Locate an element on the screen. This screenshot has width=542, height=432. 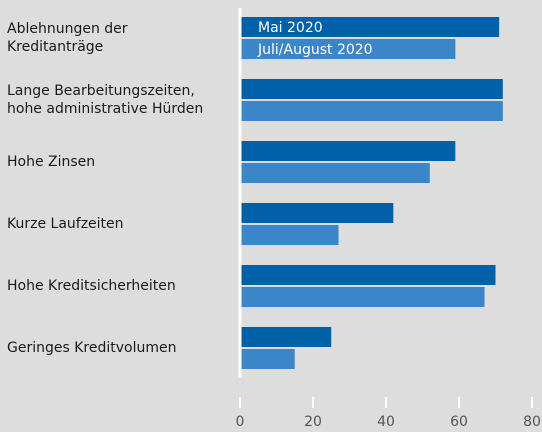
x-tick-label: 60 is located at coordinates (459, 422).